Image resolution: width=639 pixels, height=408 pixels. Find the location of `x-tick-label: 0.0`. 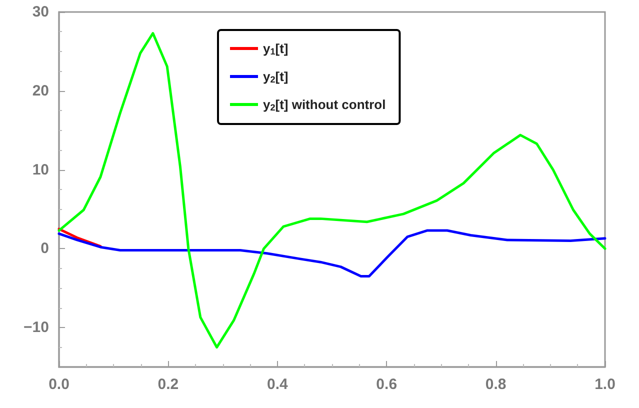

x-tick-label: 0.0 is located at coordinates (59, 384).